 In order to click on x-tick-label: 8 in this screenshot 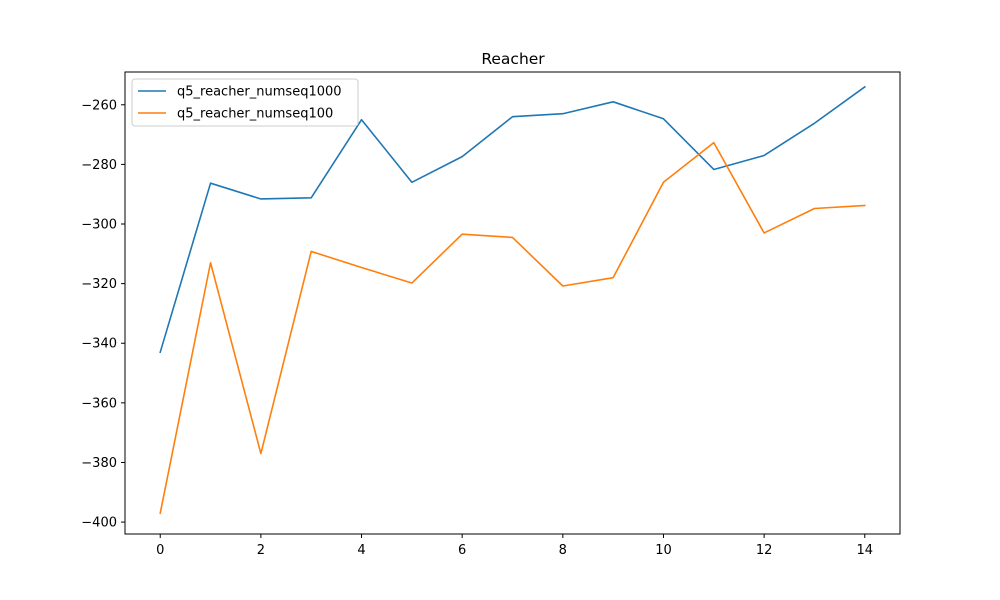, I will do `click(563, 550)`.